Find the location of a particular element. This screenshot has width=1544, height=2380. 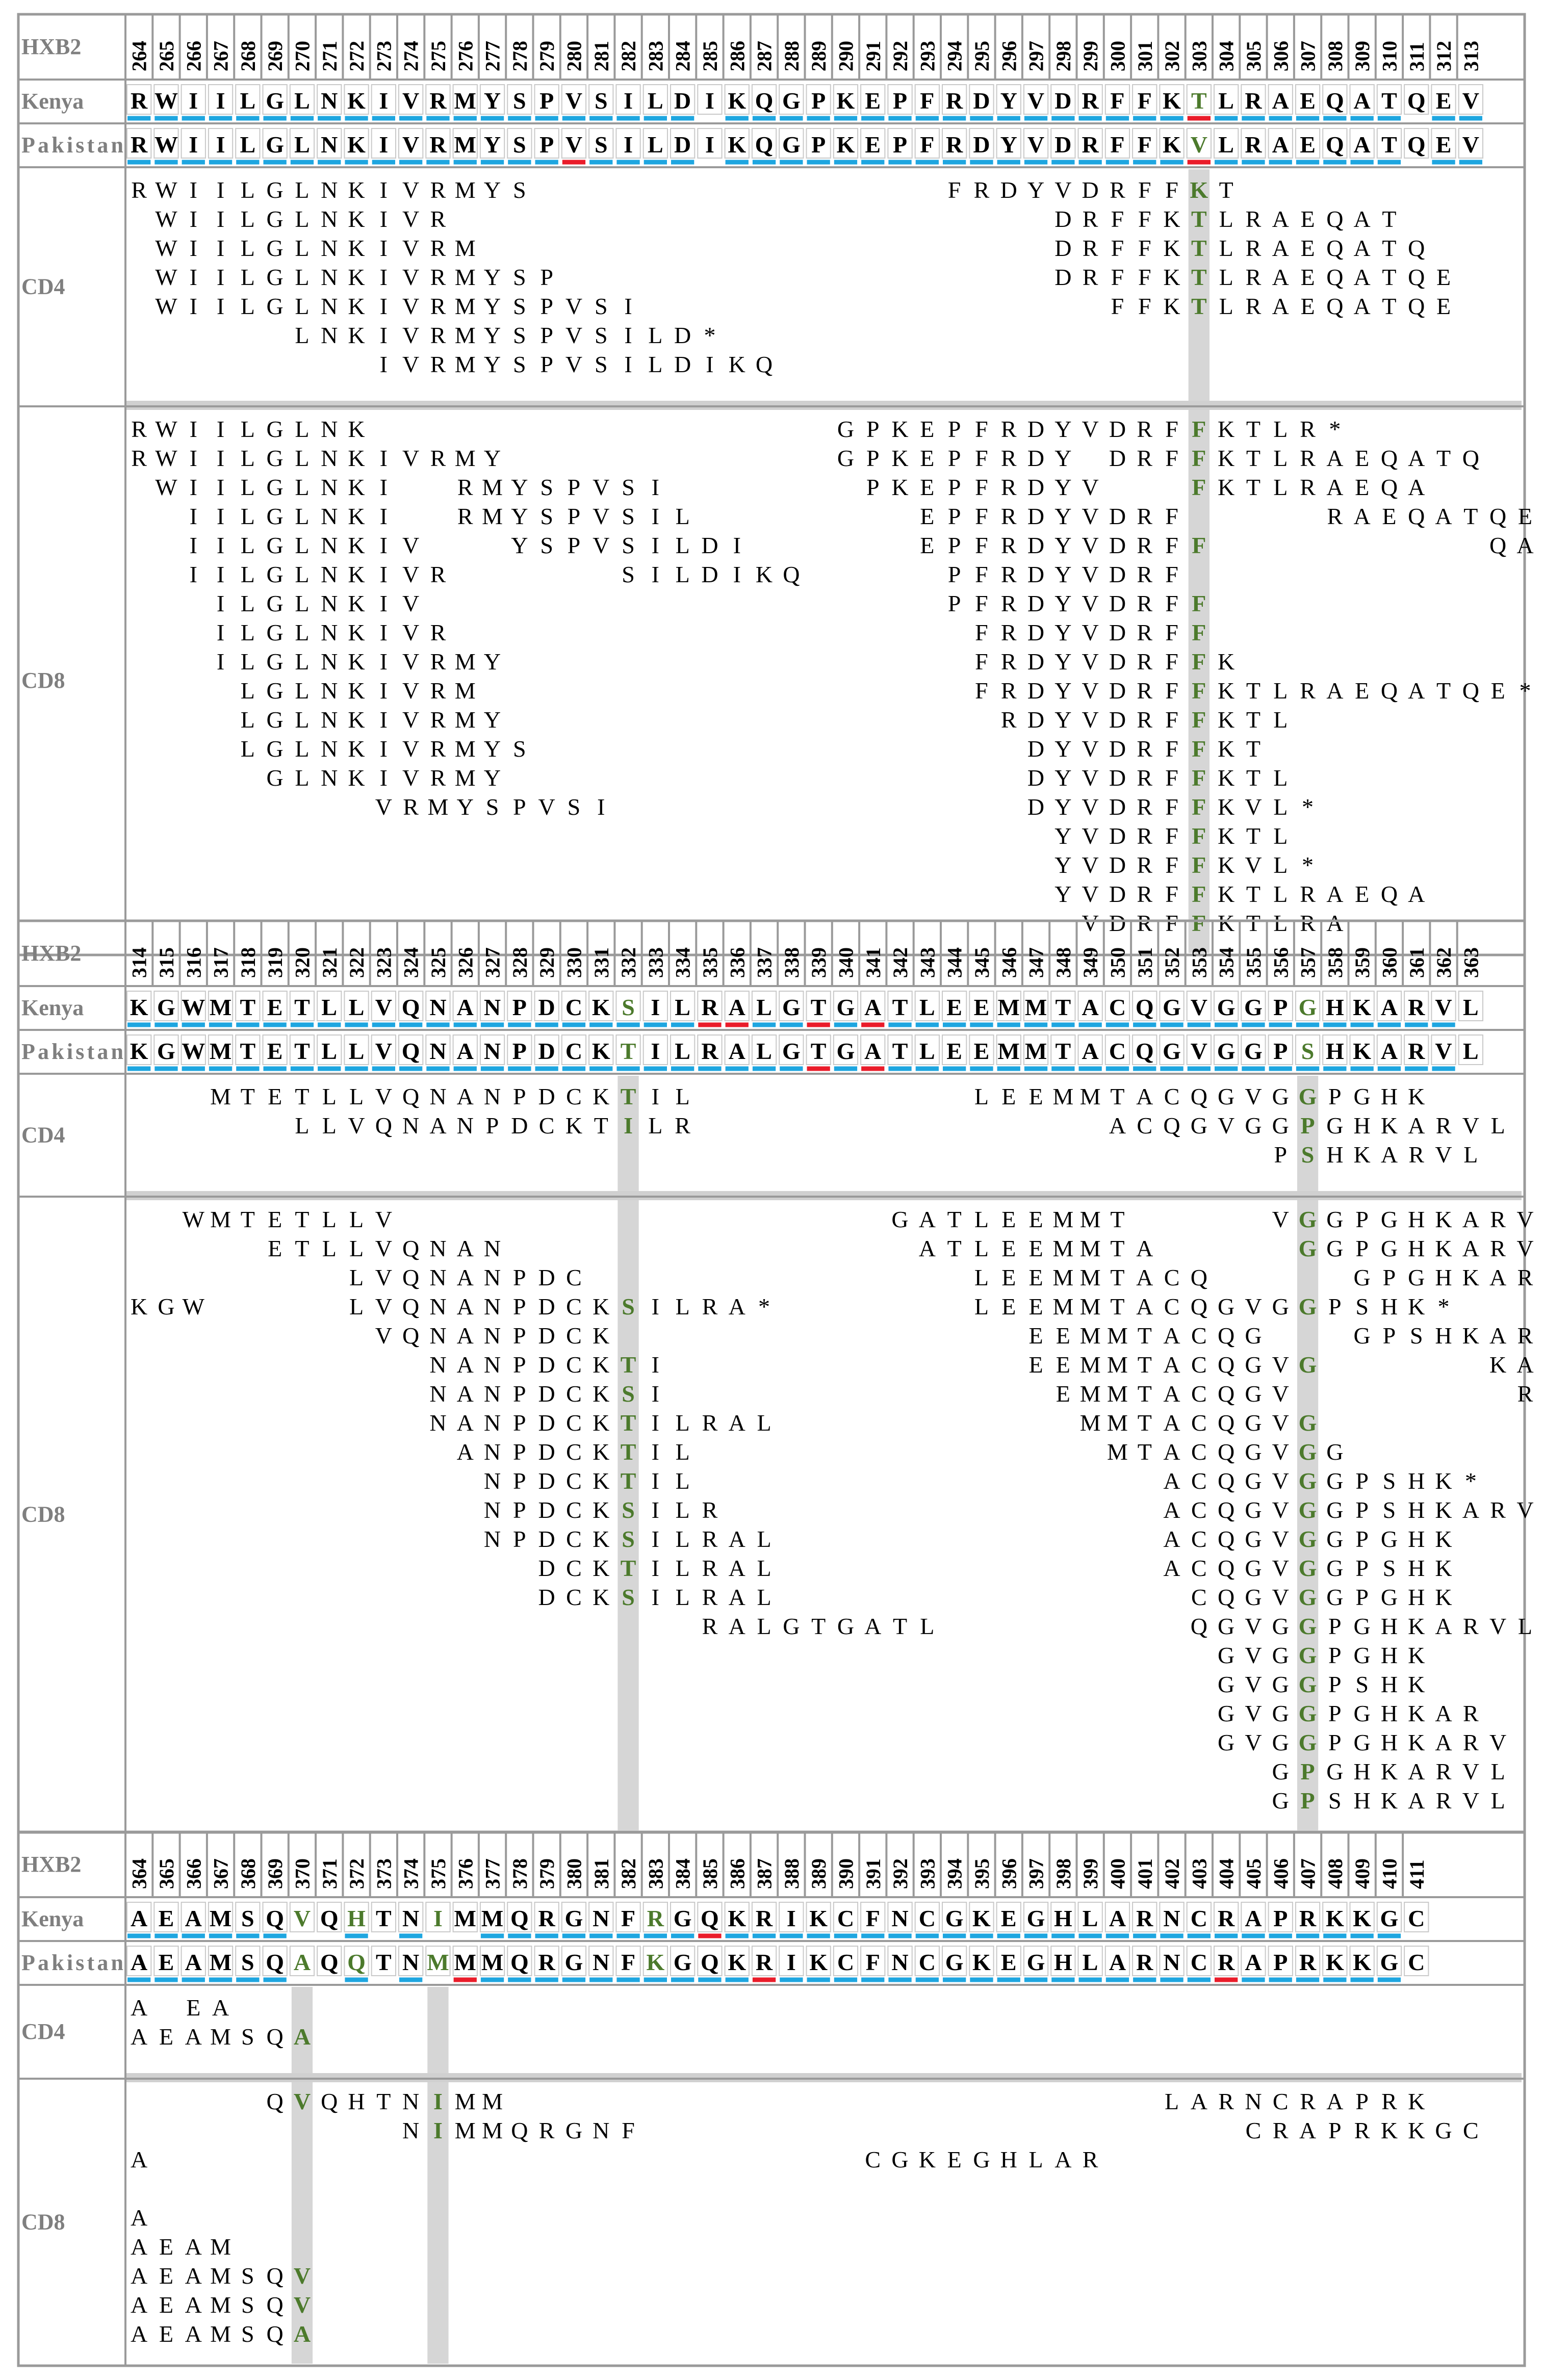

position-number: 344 is located at coordinates (954, 962).